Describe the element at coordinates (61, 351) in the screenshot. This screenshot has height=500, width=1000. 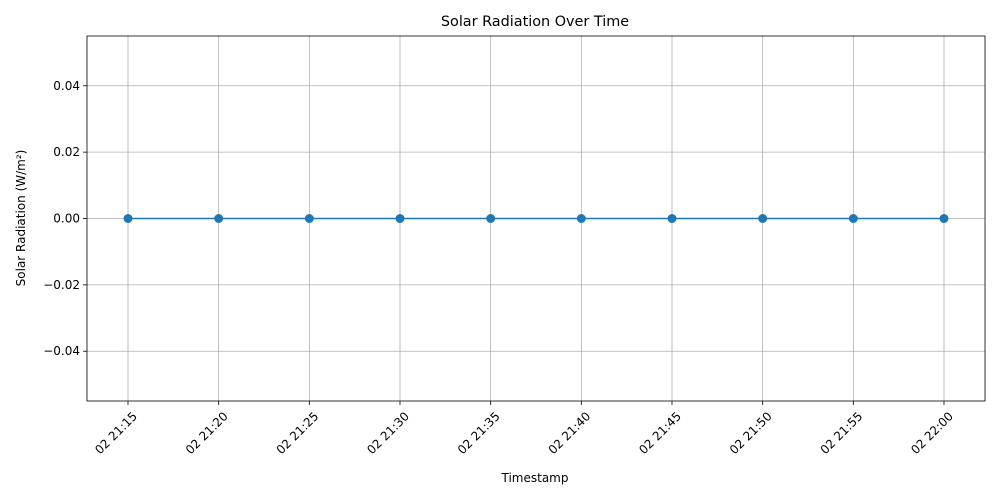
I see `y-tick-label: −0.04` at that location.